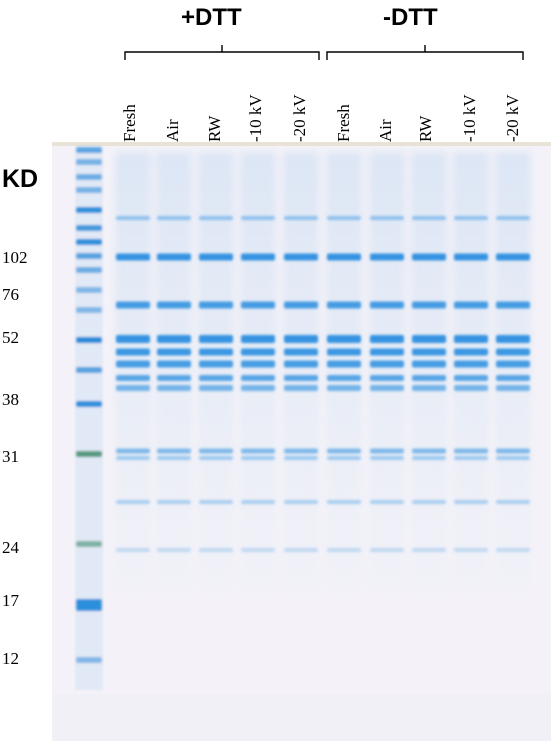 This screenshot has height=741, width=551. What do you see at coordinates (385, 130) in the screenshot?
I see `lane-label-air-minus: Air` at bounding box center [385, 130].